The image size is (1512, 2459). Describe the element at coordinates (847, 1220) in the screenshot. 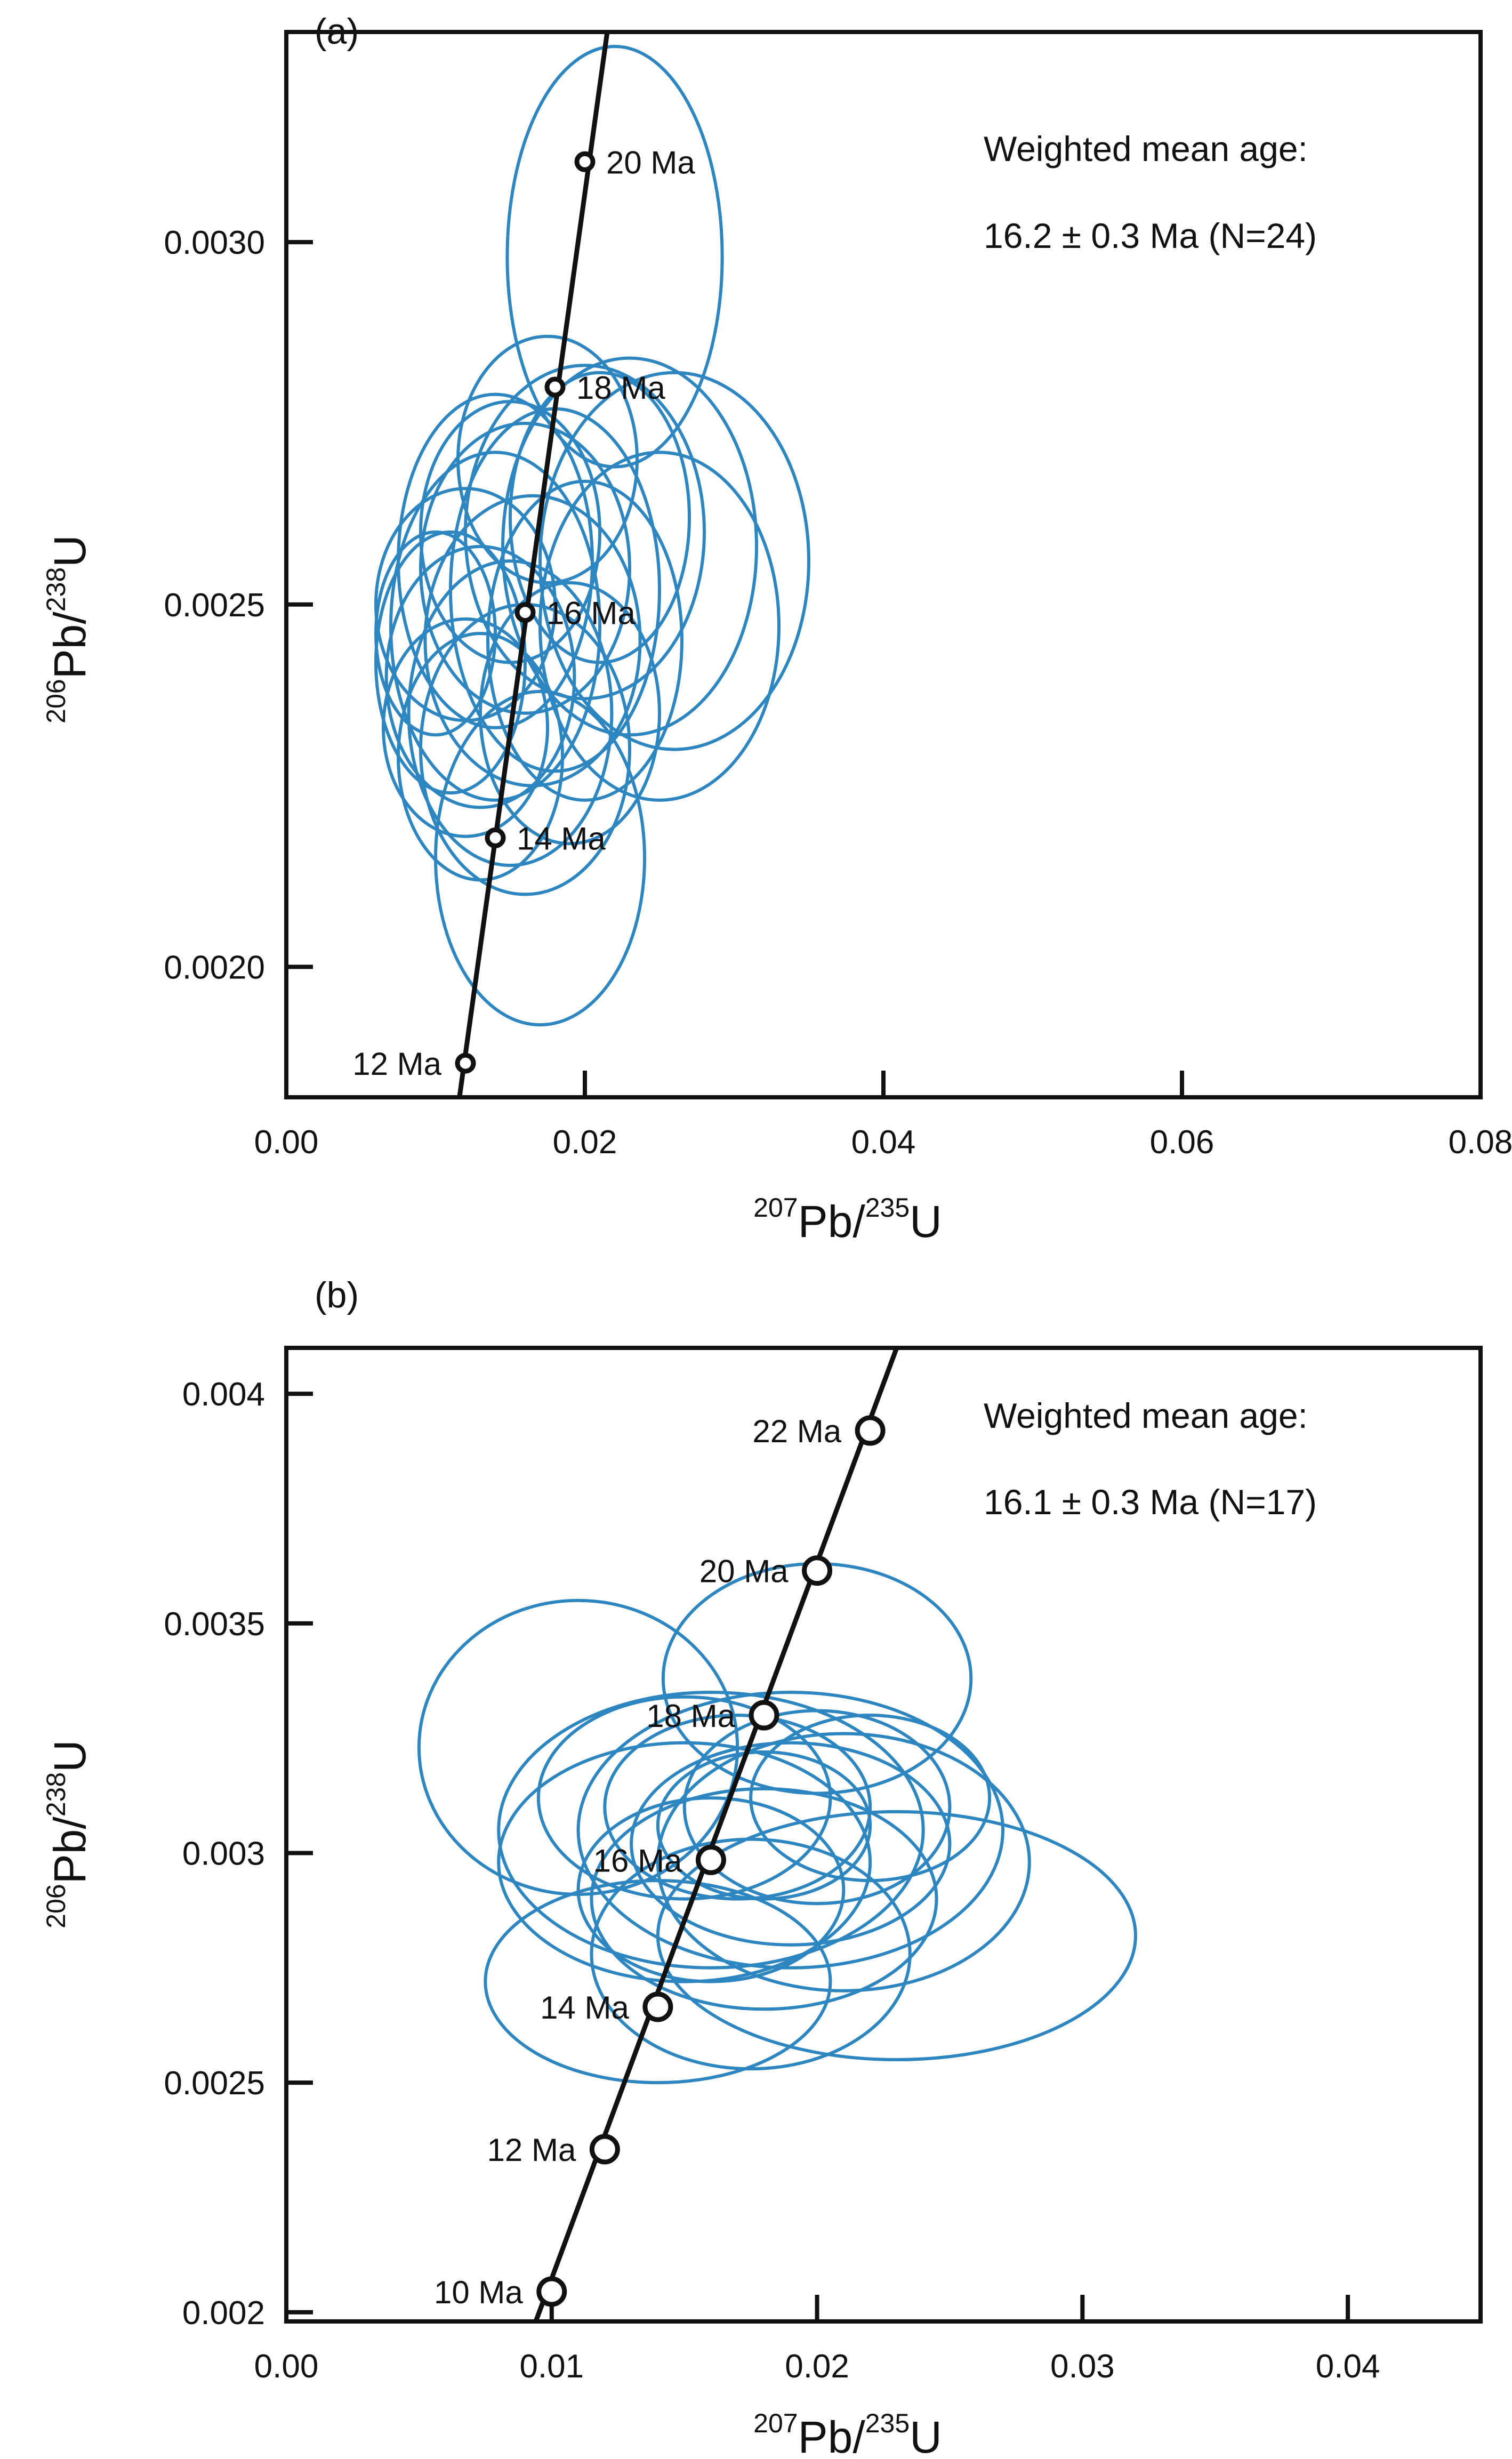

I see `panel-a-x-axis-title: 207Pb/235U` at that location.